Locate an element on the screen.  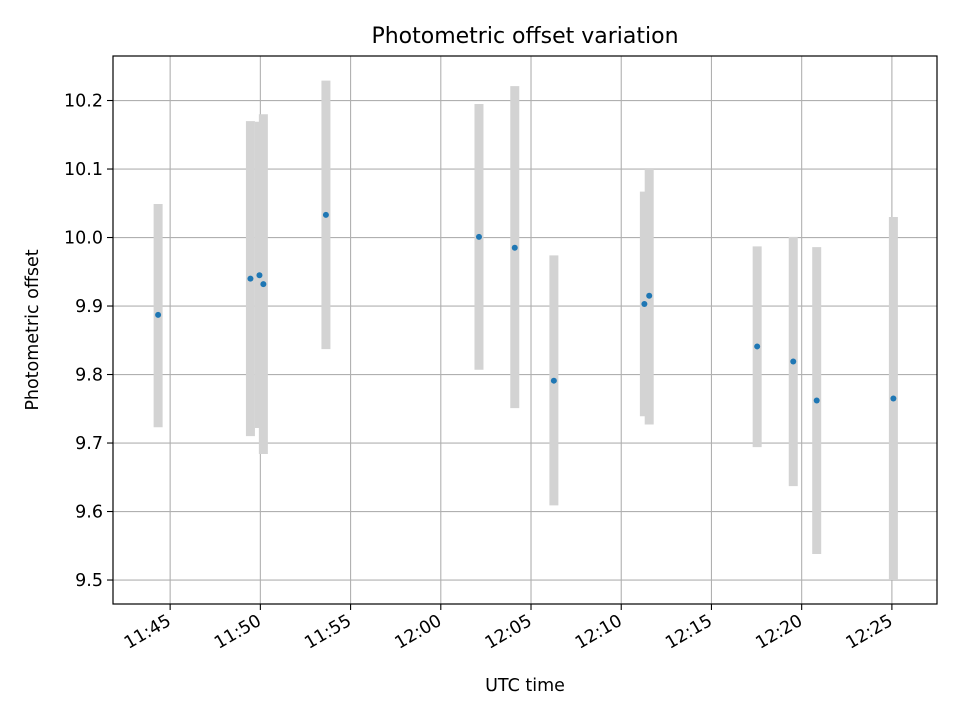
y-axis-label: Photometric offset is located at coordinates (33, 329).